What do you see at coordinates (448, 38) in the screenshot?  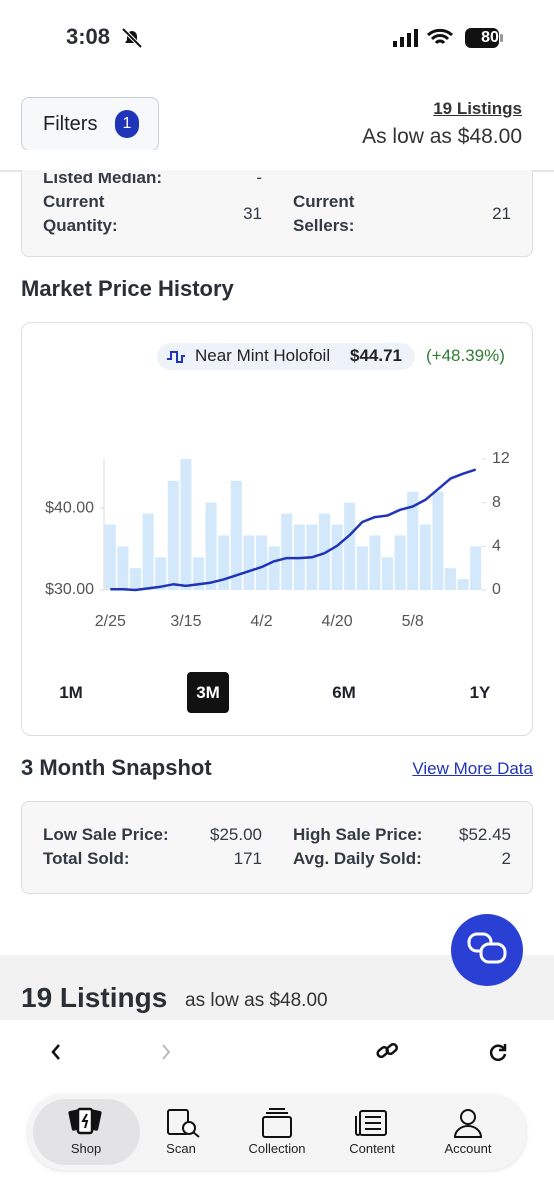 I see `status-icons` at bounding box center [448, 38].